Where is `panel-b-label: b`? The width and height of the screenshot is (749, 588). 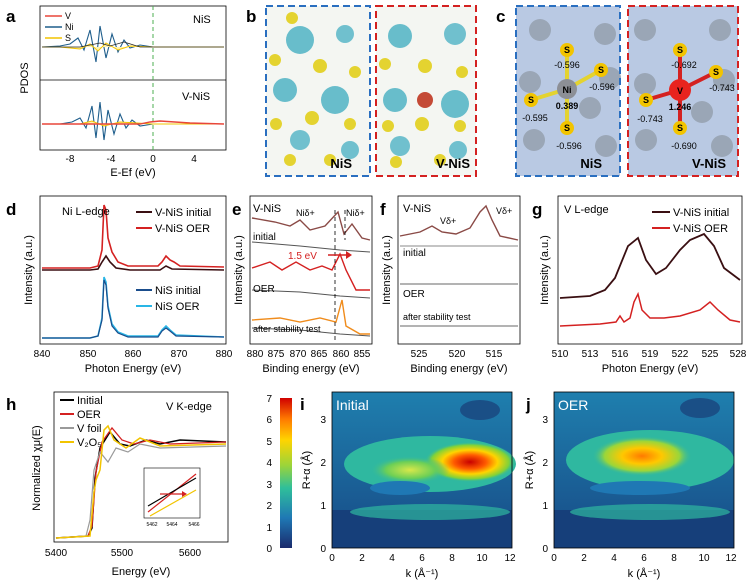 panel-b-label: b is located at coordinates (251, 16).